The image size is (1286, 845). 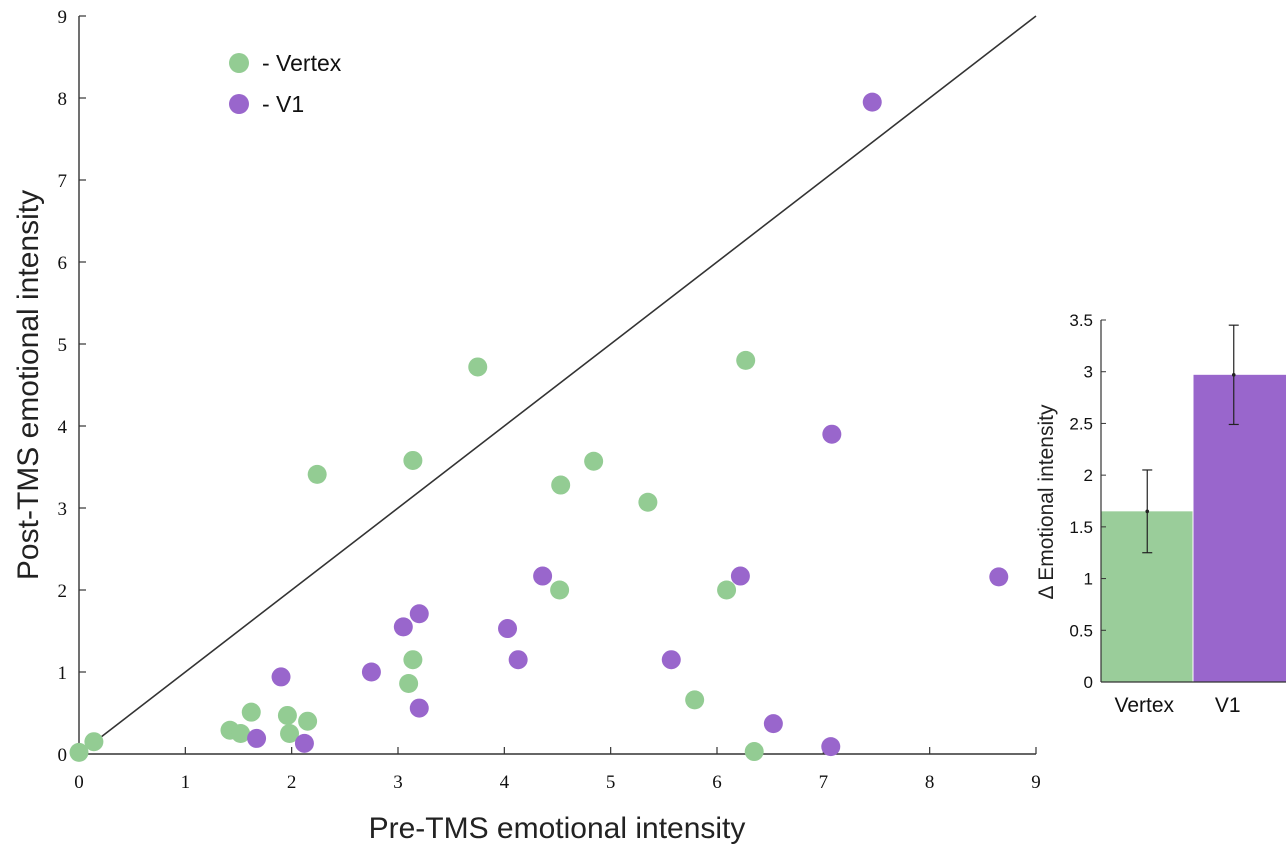 What do you see at coordinates (611, 782) in the screenshot?
I see `x-tick-label: 5` at bounding box center [611, 782].